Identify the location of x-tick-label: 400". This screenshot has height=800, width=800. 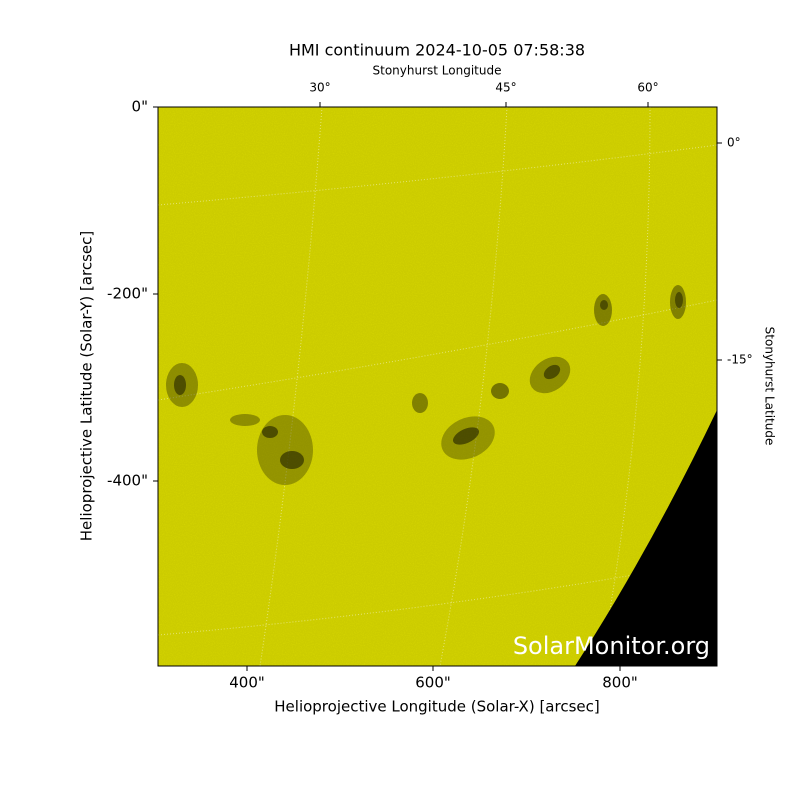
(247, 683).